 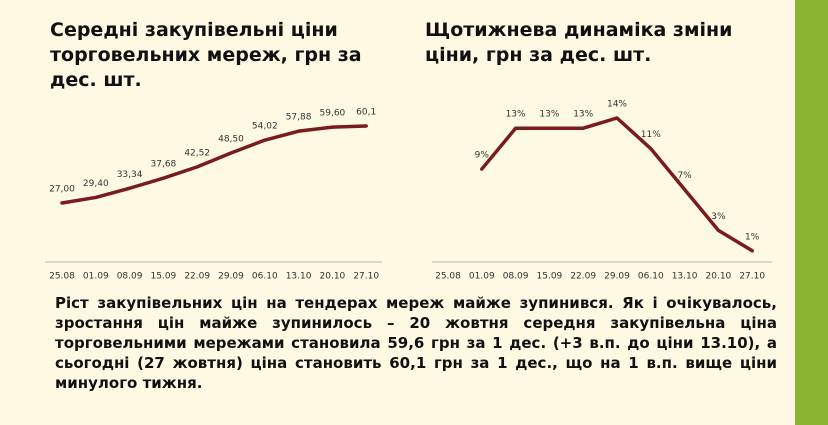 I want to click on data-label: 60,1, so click(x=366, y=113).